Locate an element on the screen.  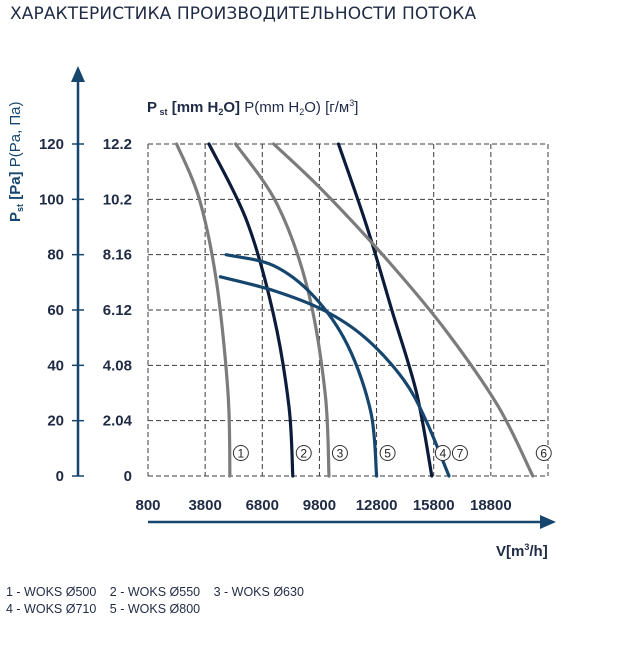
y-axis-arrow is located at coordinates (78, 74).